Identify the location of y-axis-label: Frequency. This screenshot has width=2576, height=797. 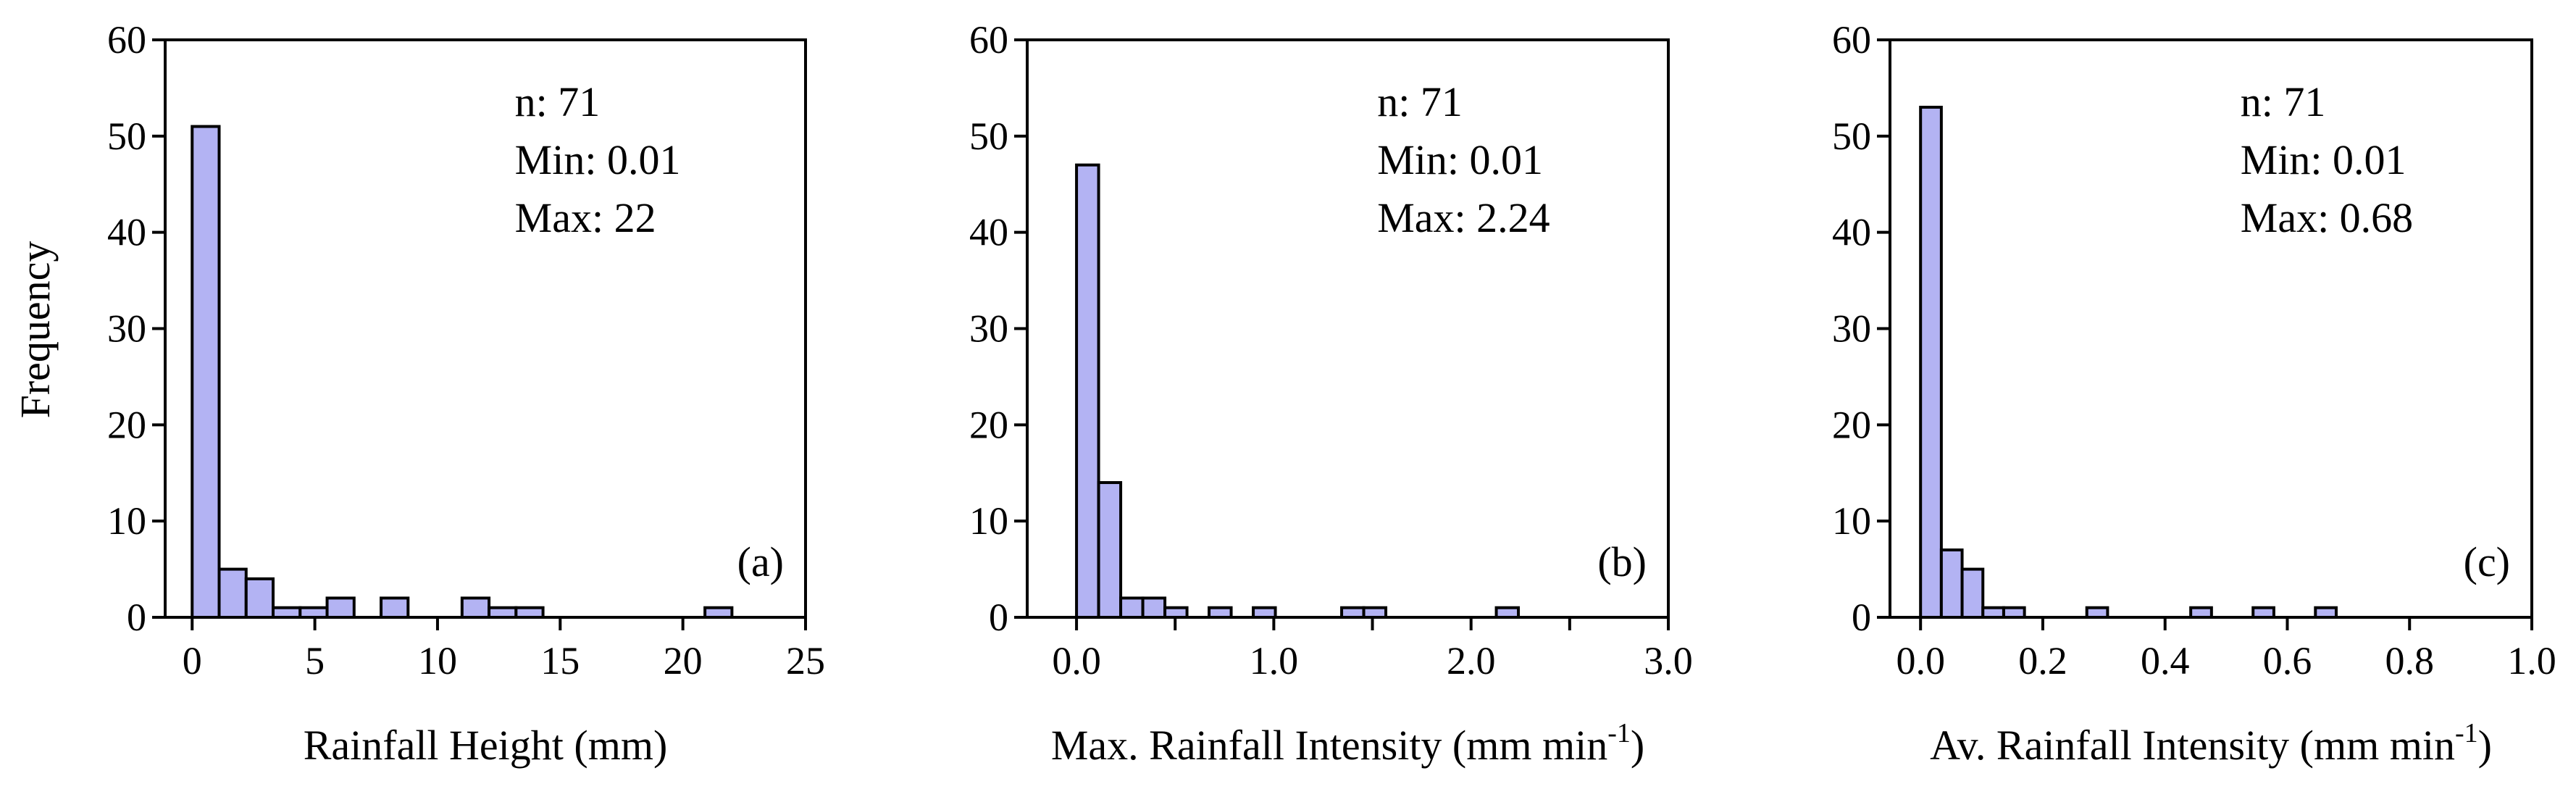
(35, 330).